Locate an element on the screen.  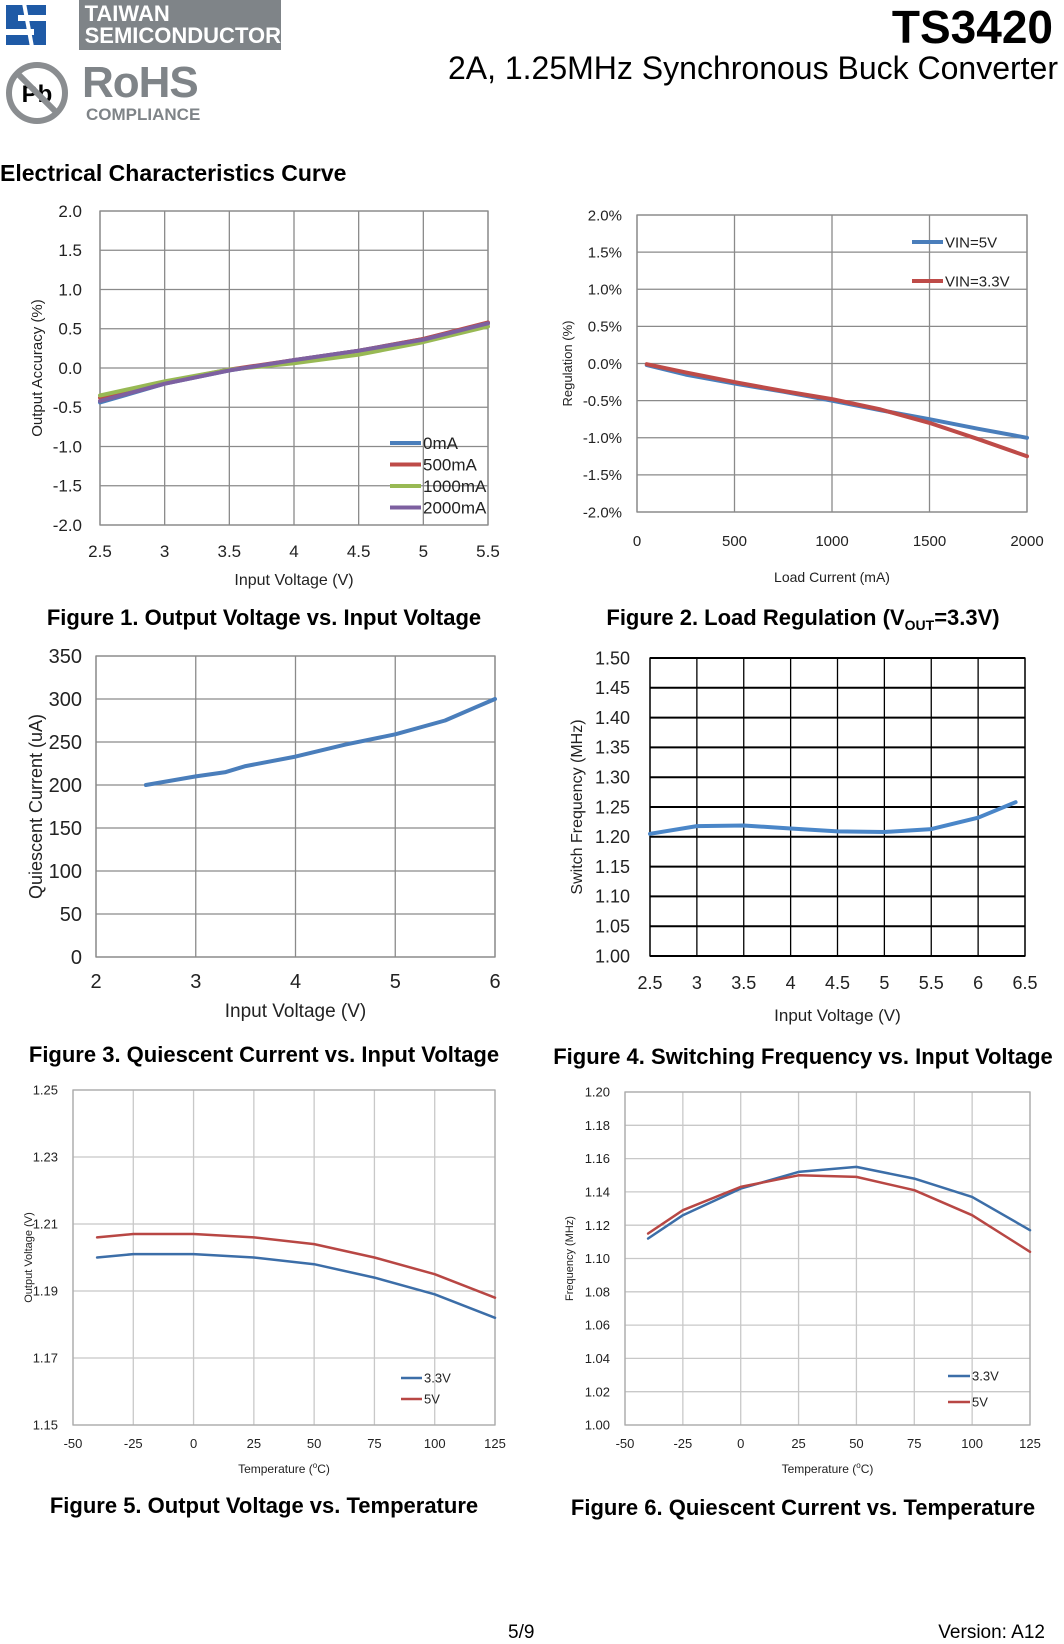
legend-label: 0mA is located at coordinates (441, 443).